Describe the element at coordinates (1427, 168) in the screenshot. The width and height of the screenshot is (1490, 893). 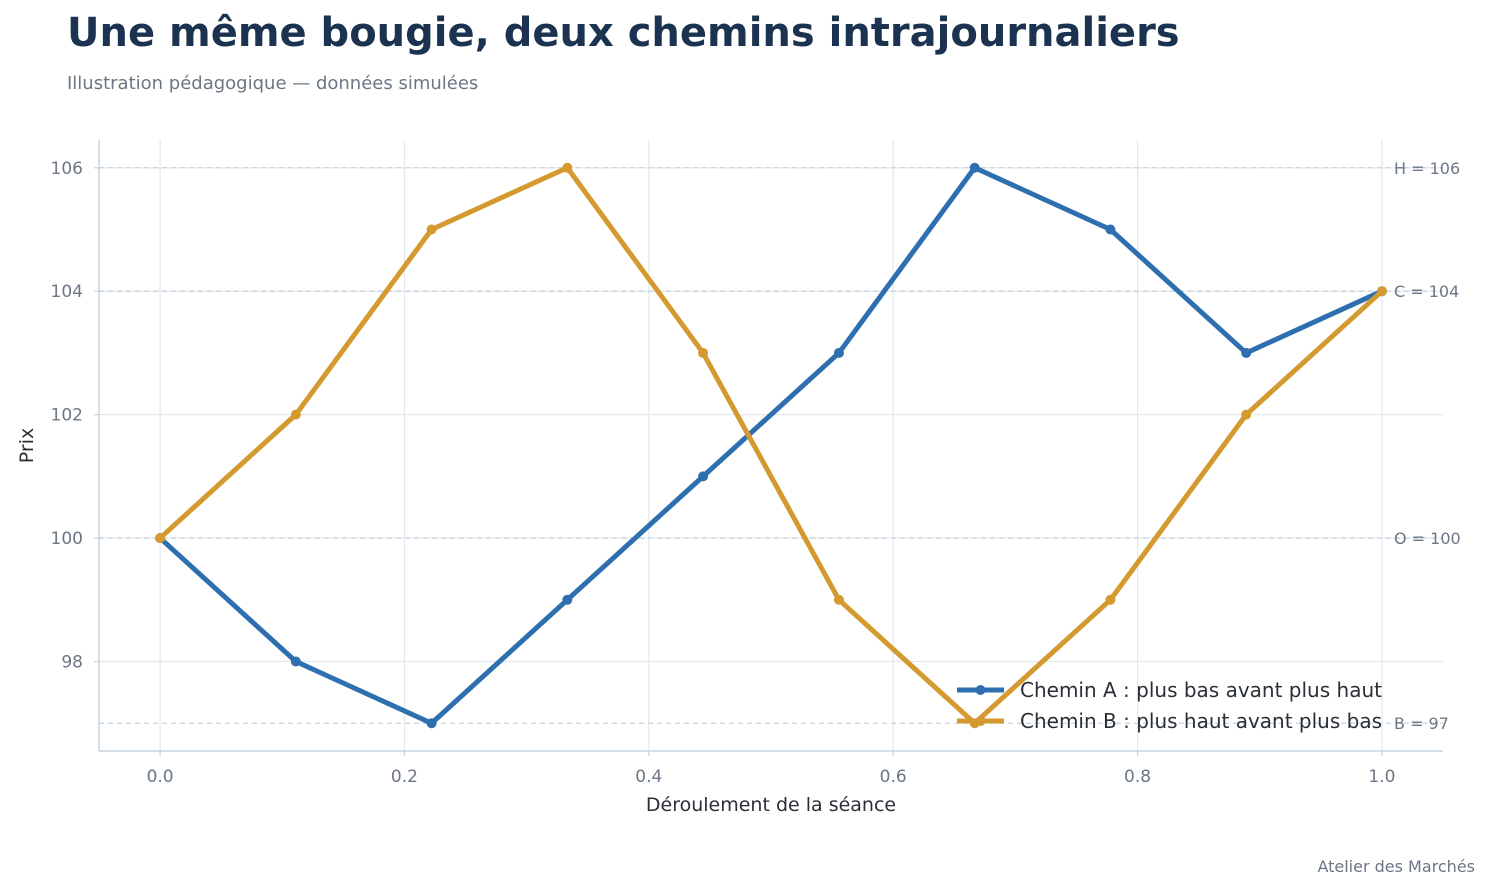
I see `reference-label: H = 106` at that location.